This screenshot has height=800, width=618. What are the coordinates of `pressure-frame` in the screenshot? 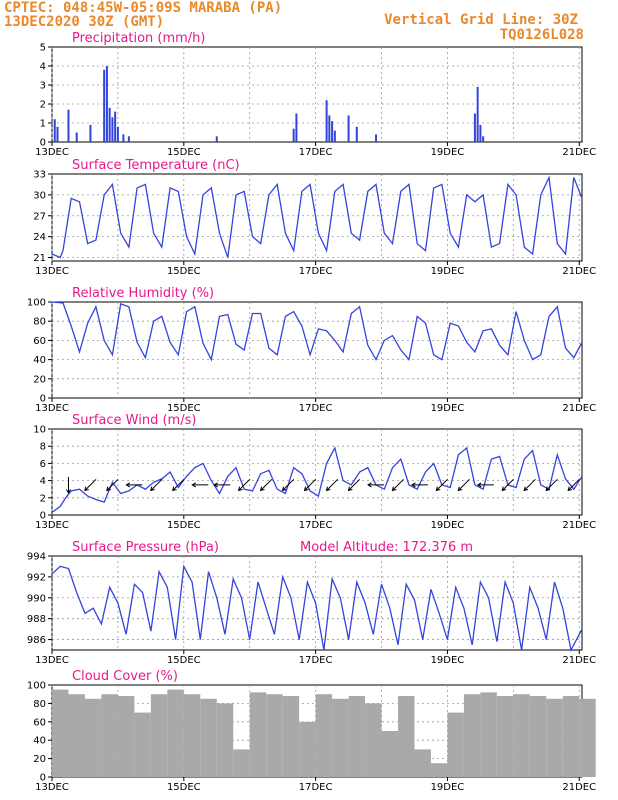 It's located at (317, 603).